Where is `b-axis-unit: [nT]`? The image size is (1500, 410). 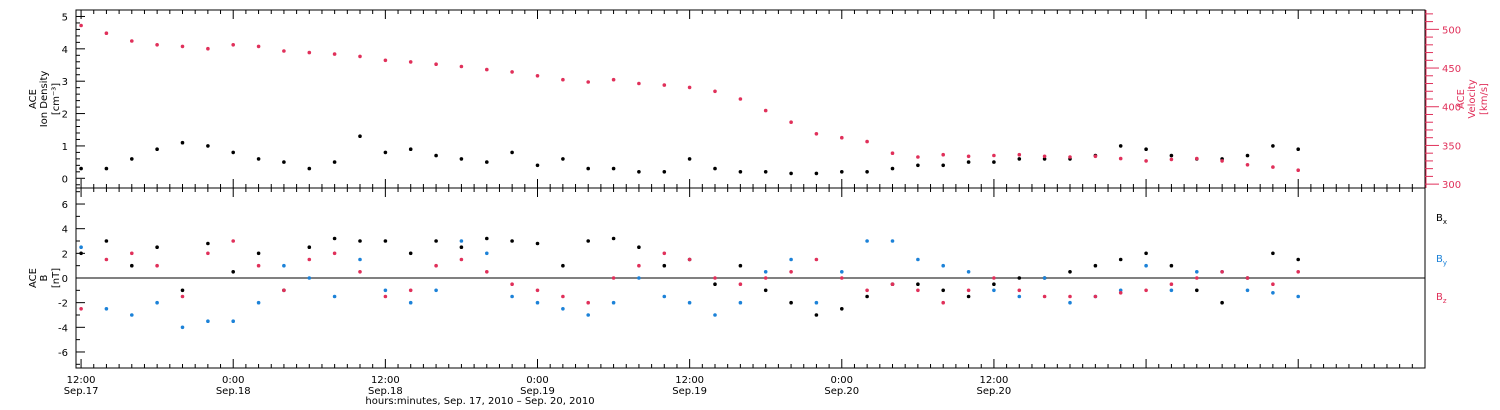 b-axis-unit: [nT] is located at coordinates (56, 278).